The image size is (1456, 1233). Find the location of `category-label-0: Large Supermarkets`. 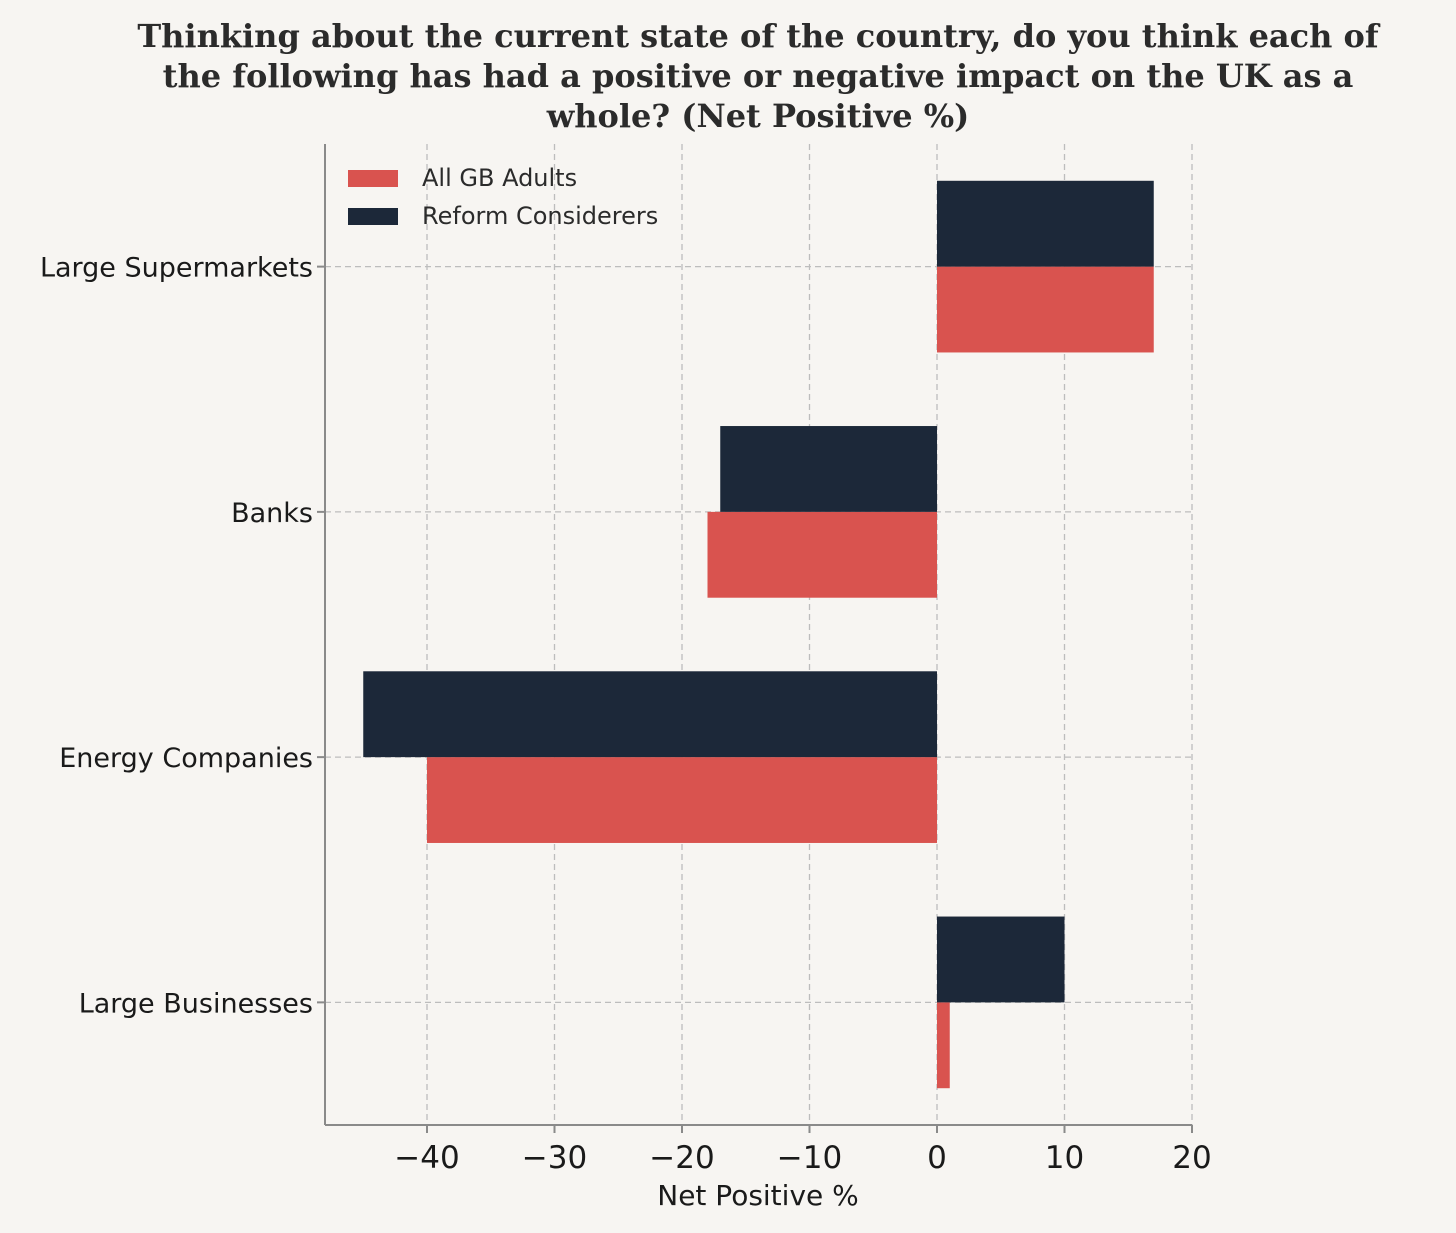

category-label-0: Large Supermarkets is located at coordinates (176, 268).